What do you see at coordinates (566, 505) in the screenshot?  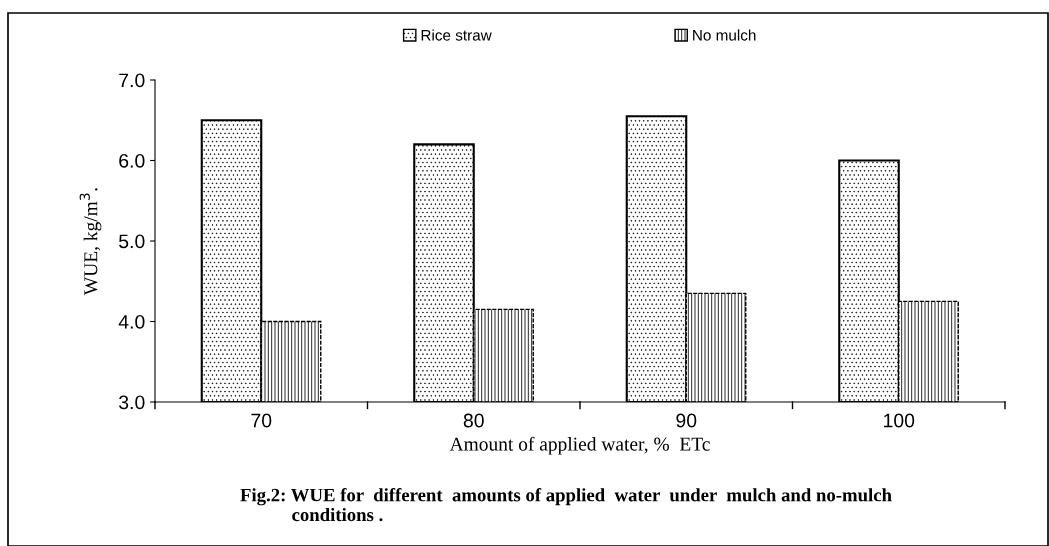 I see `caption: Fig.2: WUE for different amounts of applied water under mulch and no-mulch conditions .` at bounding box center [566, 505].